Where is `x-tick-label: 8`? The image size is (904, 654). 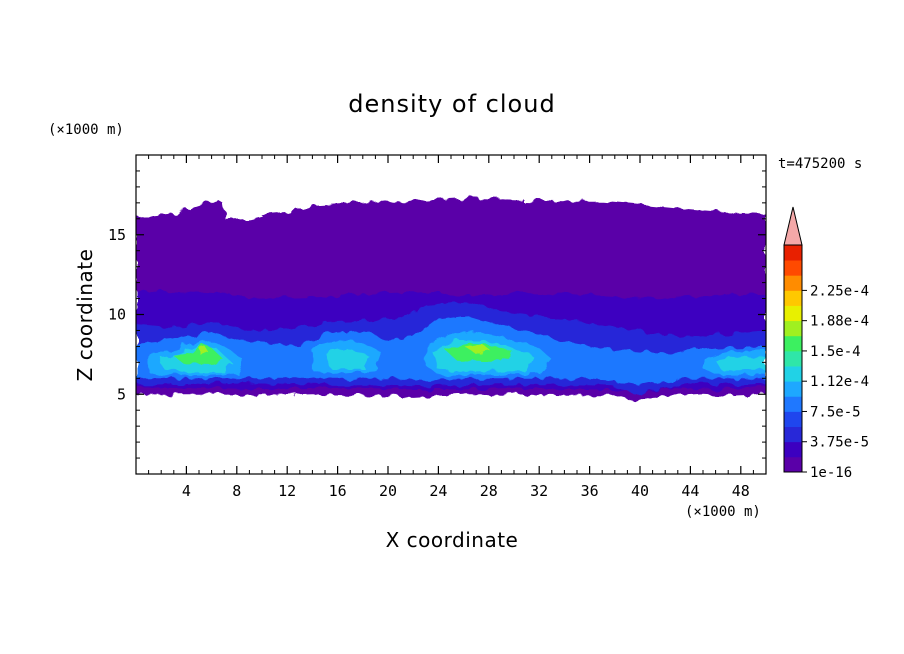
x-tick-label: 8 is located at coordinates (236, 491).